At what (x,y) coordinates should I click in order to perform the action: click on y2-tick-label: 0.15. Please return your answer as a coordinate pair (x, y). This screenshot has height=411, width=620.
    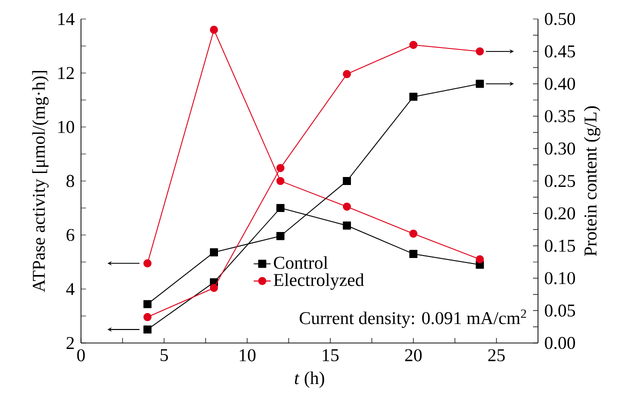
    Looking at the image, I should click on (559, 246).